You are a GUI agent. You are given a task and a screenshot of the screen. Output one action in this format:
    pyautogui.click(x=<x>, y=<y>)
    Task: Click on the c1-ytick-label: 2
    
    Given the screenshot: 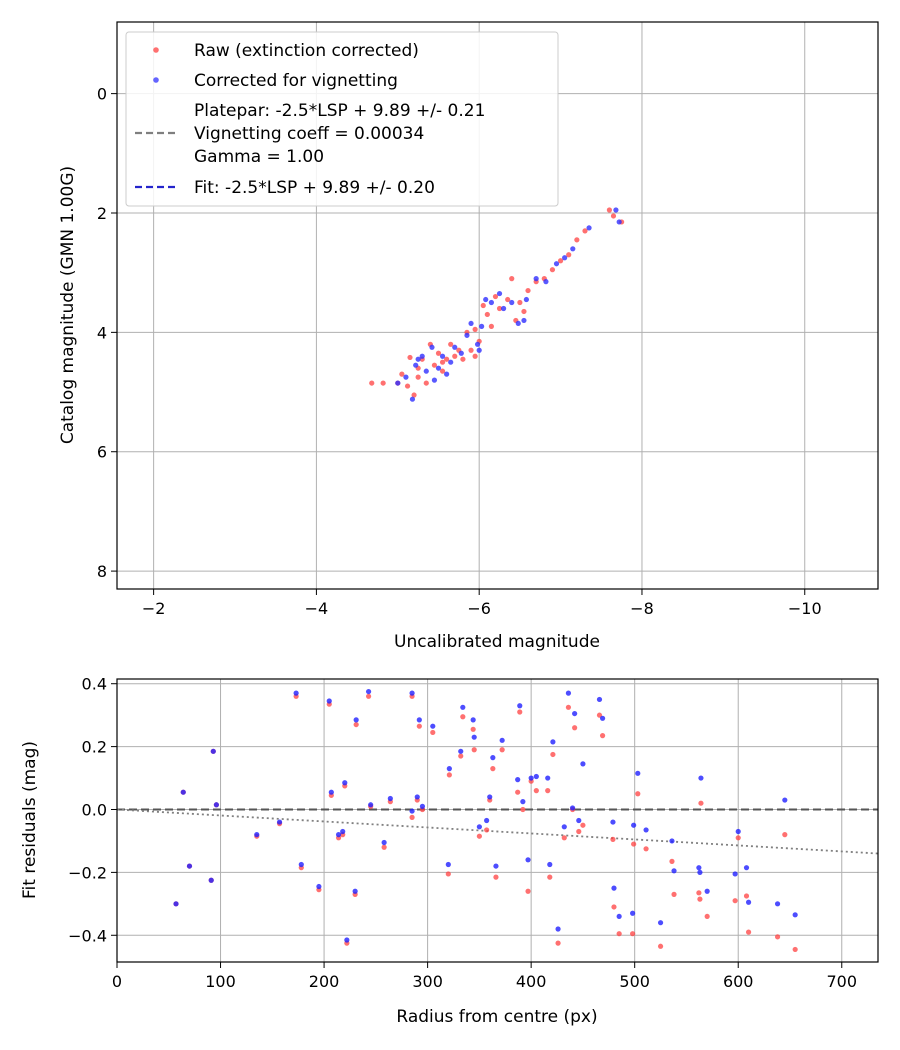 What is the action you would take?
    pyautogui.click(x=102, y=213)
    